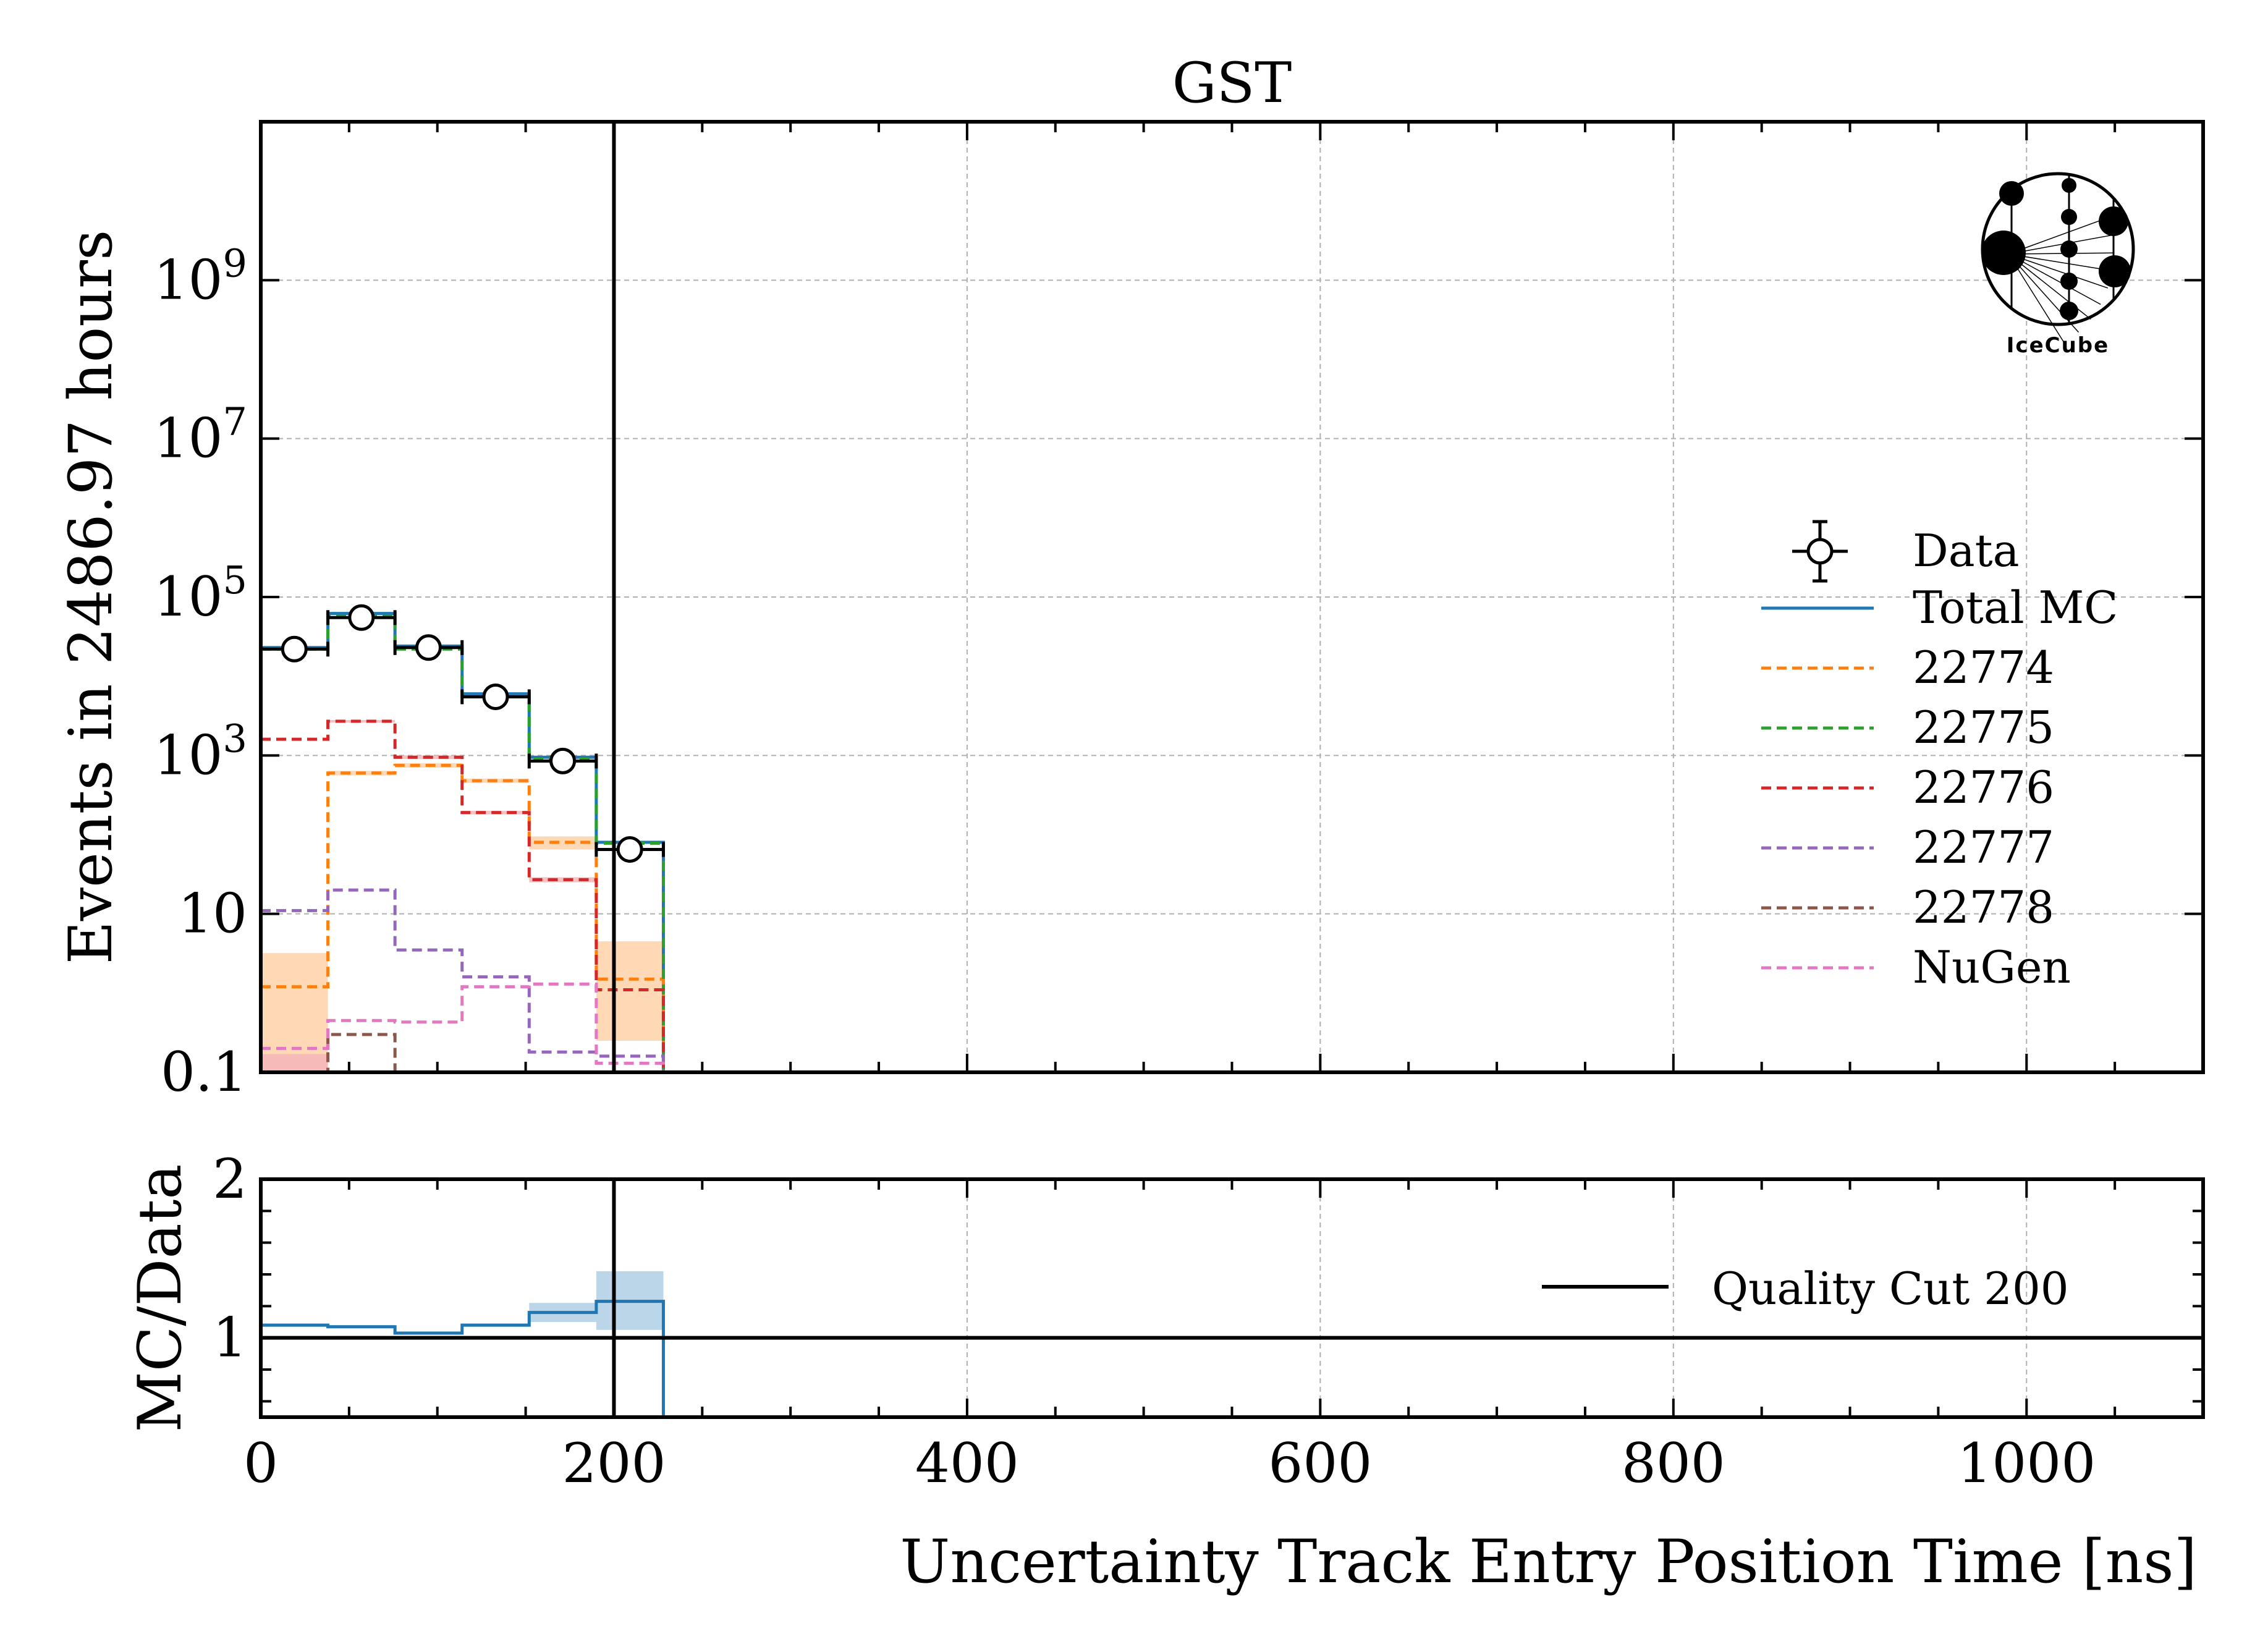  Describe the element at coordinates (1907, 727) in the screenshot. I see `legend-item-22775: 22775` at that location.